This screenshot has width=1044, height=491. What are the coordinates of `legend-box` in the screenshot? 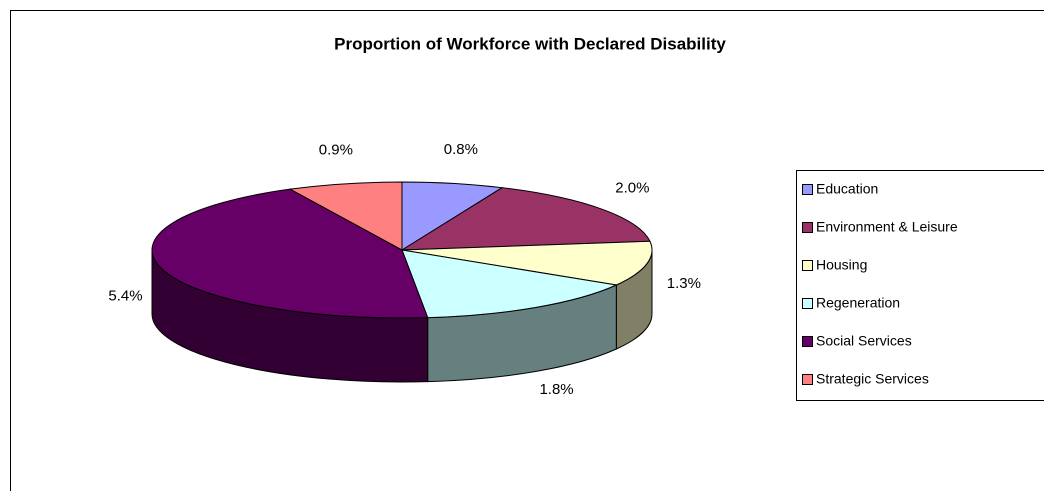 It's located at (920, 285).